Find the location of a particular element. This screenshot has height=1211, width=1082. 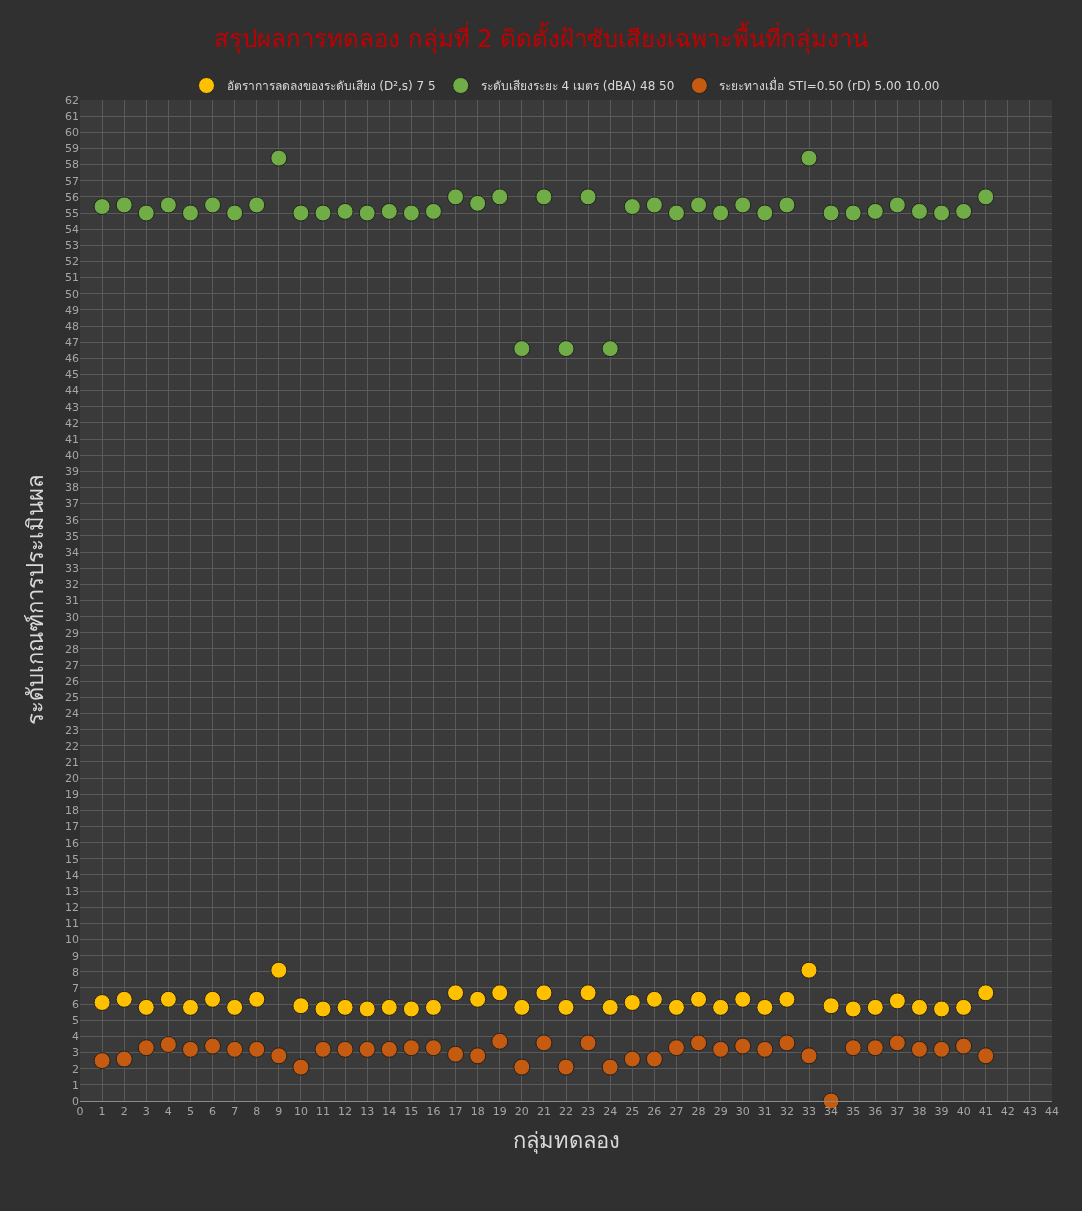

y-tick-label: 3 is located at coordinates (75, 1053).